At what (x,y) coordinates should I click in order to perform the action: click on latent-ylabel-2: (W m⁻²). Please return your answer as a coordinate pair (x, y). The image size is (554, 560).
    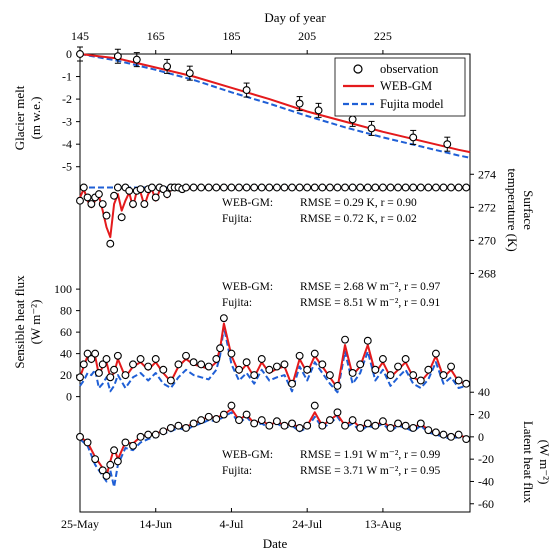
    Looking at the image, I should click on (544, 462).